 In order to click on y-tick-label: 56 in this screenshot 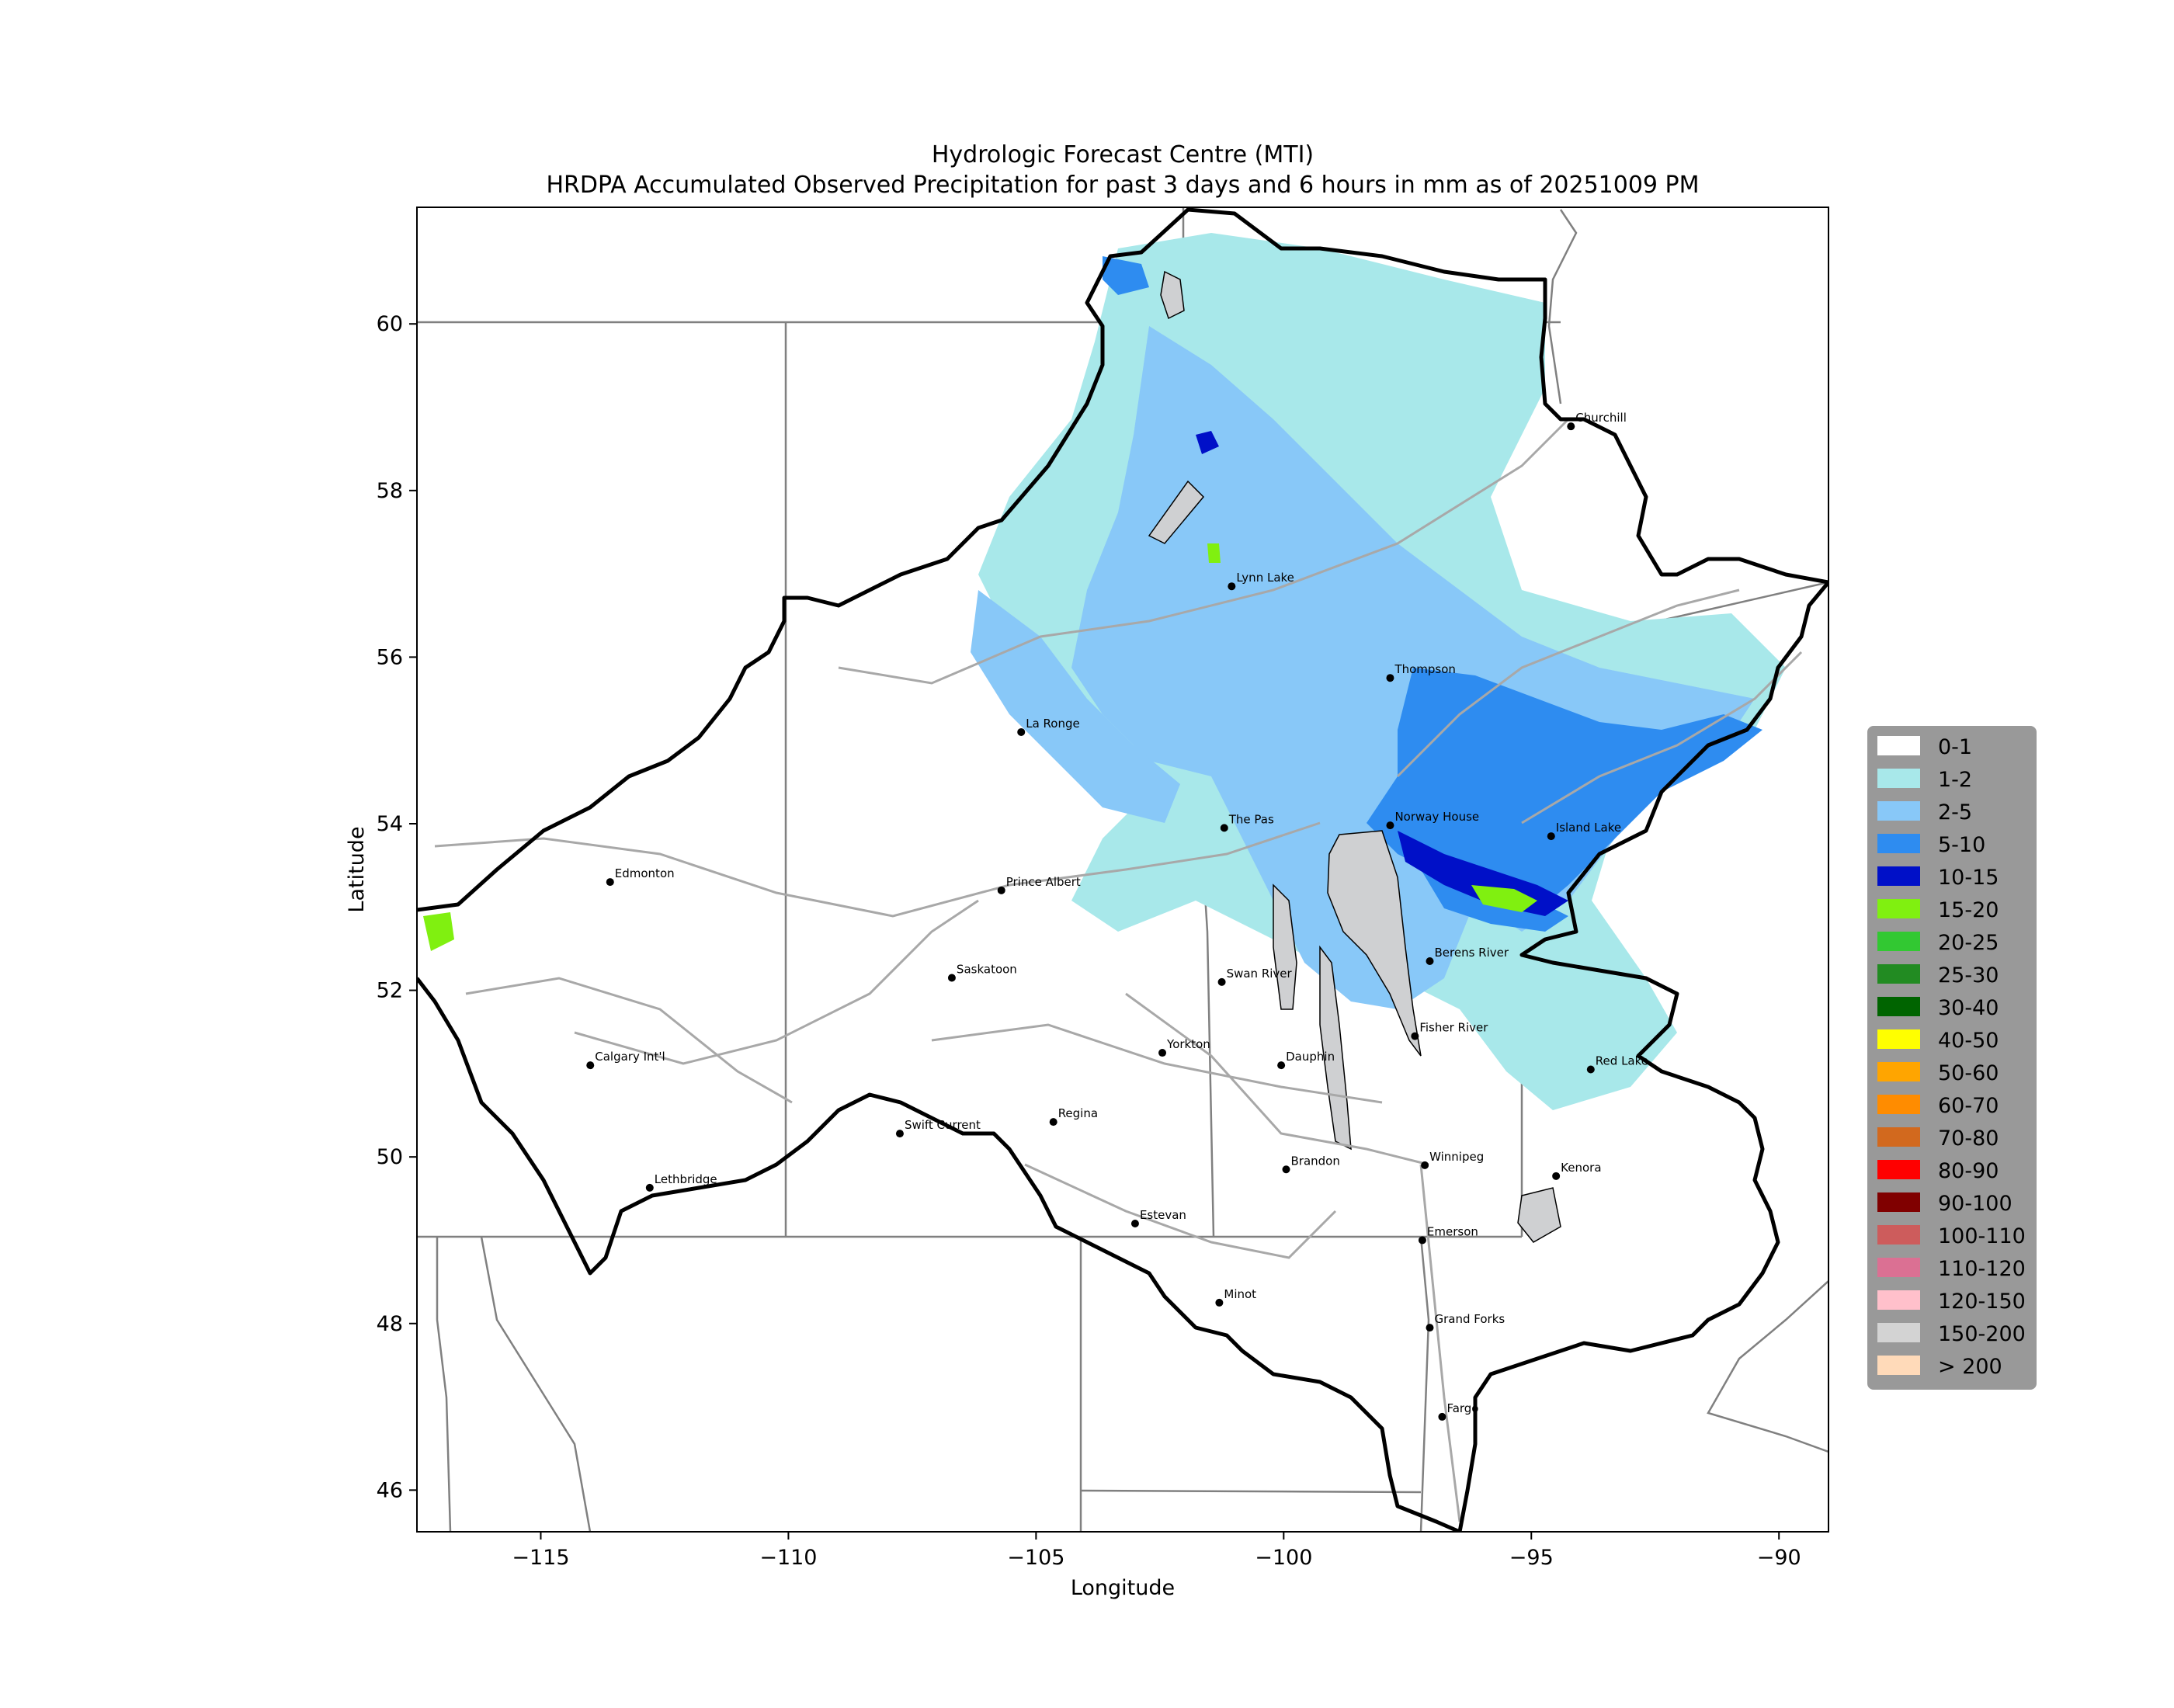, I will do `click(390, 657)`.